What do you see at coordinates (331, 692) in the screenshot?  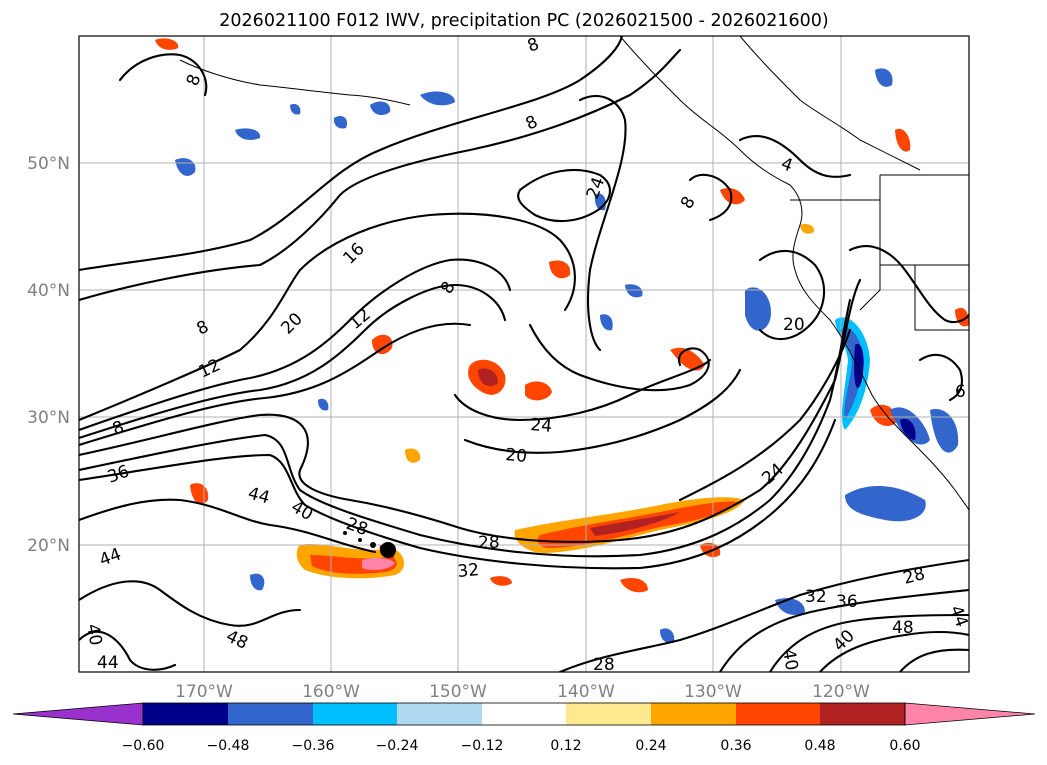 I see `lon-label: 160°W` at bounding box center [331, 692].